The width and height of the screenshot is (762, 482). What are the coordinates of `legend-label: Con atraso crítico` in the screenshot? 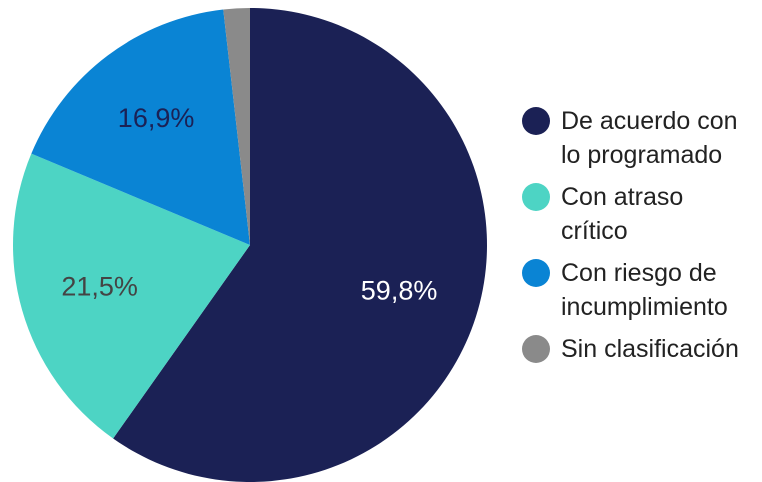 It's located at (622, 214).